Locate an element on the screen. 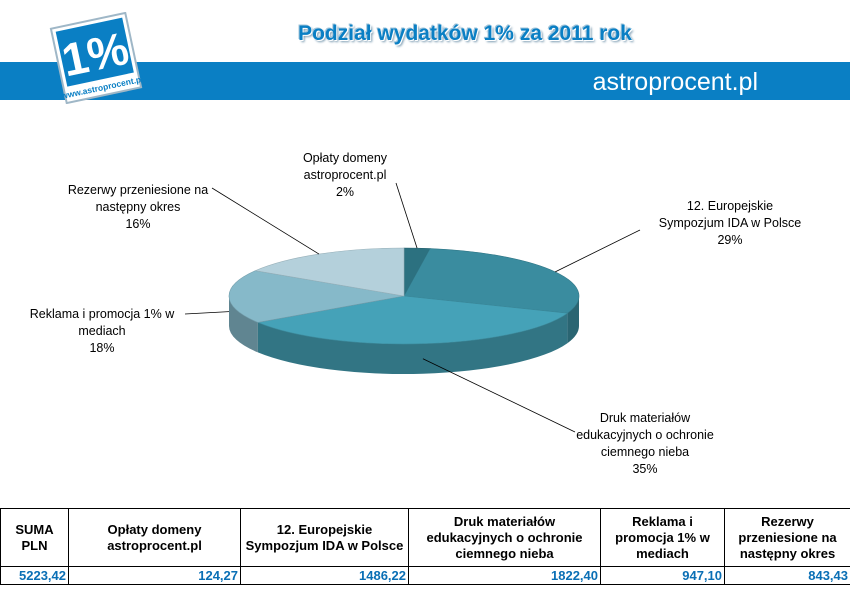 The height and width of the screenshot is (590, 850). pie-side-symposium is located at coordinates (573, 320).